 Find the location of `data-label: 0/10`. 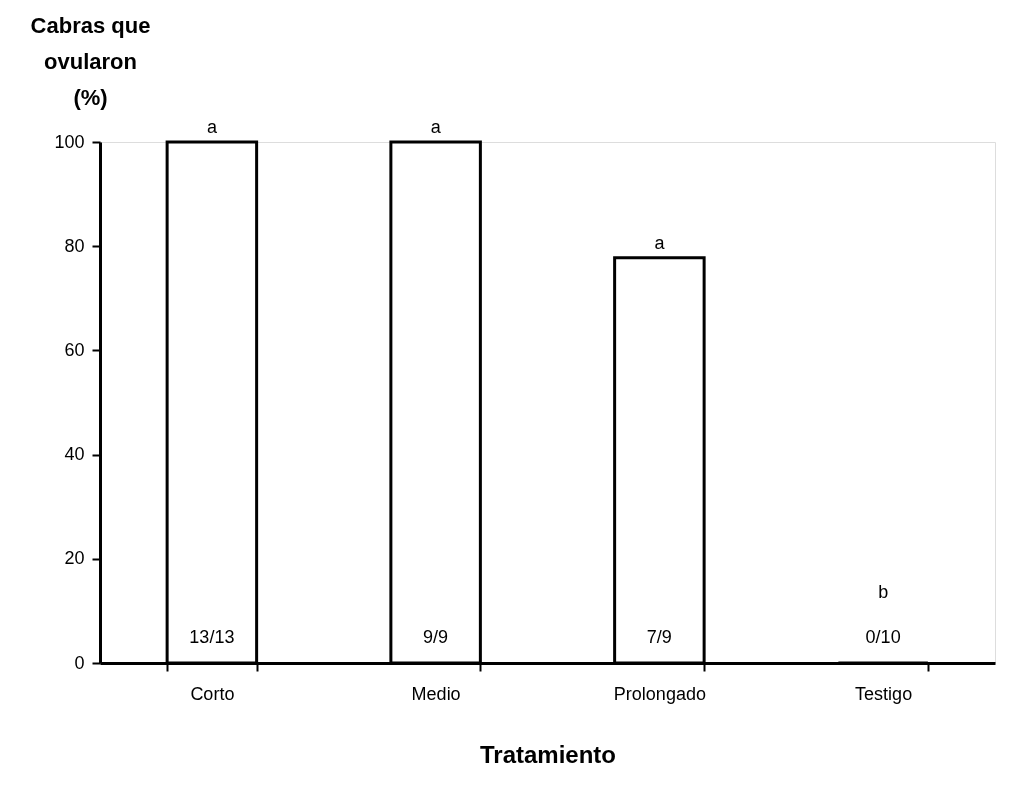

data-label: 0/10 is located at coordinates (883, 637).